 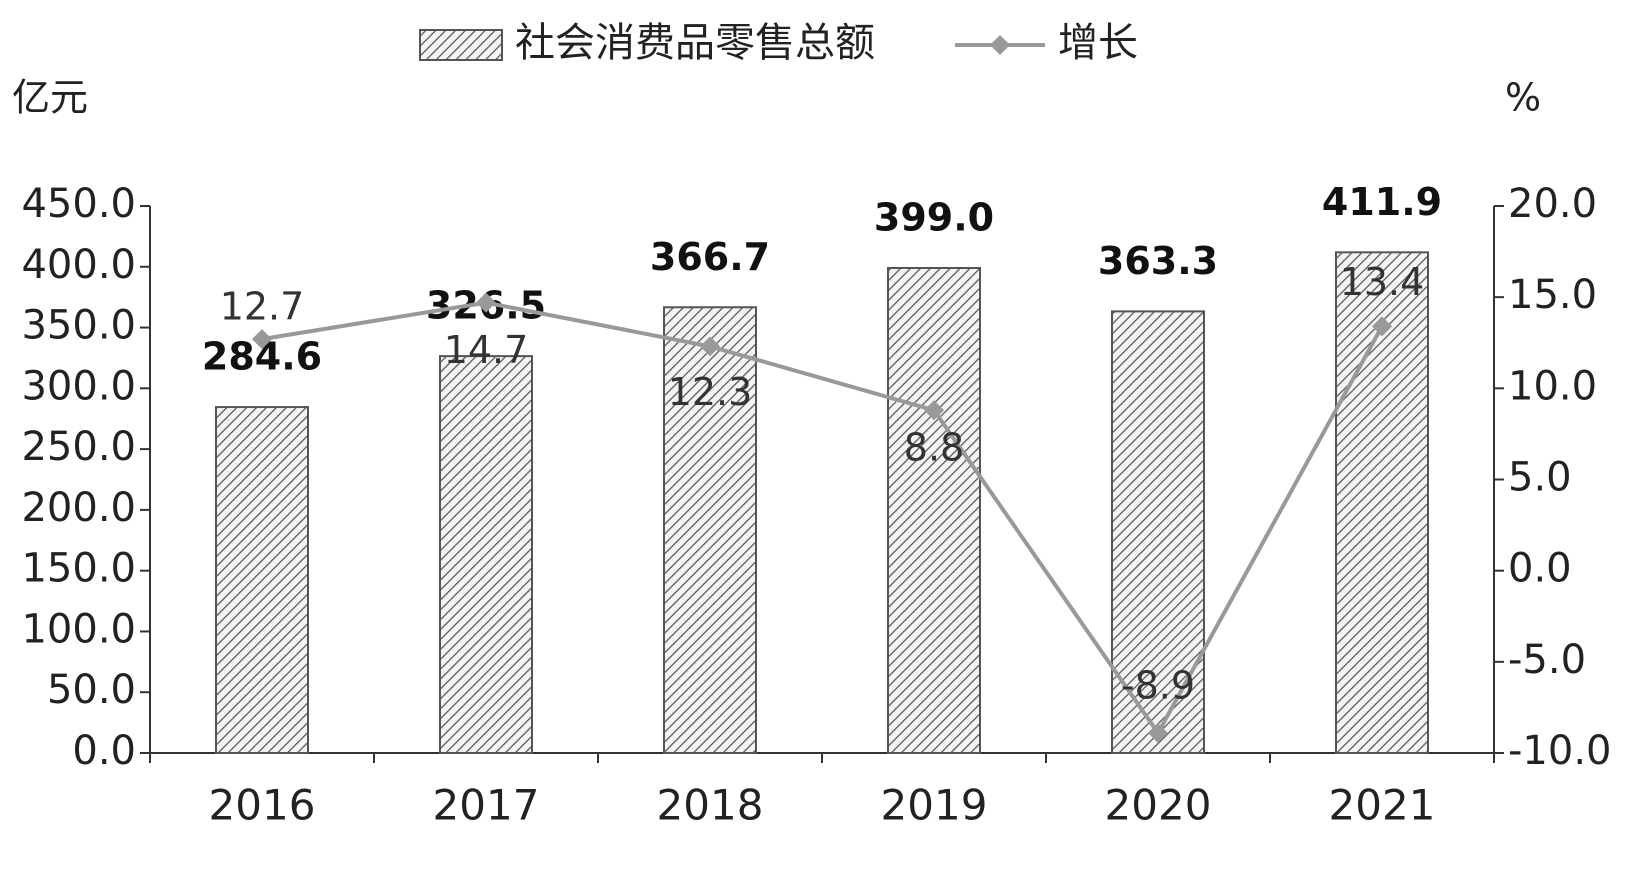 I want to click on y-tick-label: 350.0, so click(x=78, y=326).